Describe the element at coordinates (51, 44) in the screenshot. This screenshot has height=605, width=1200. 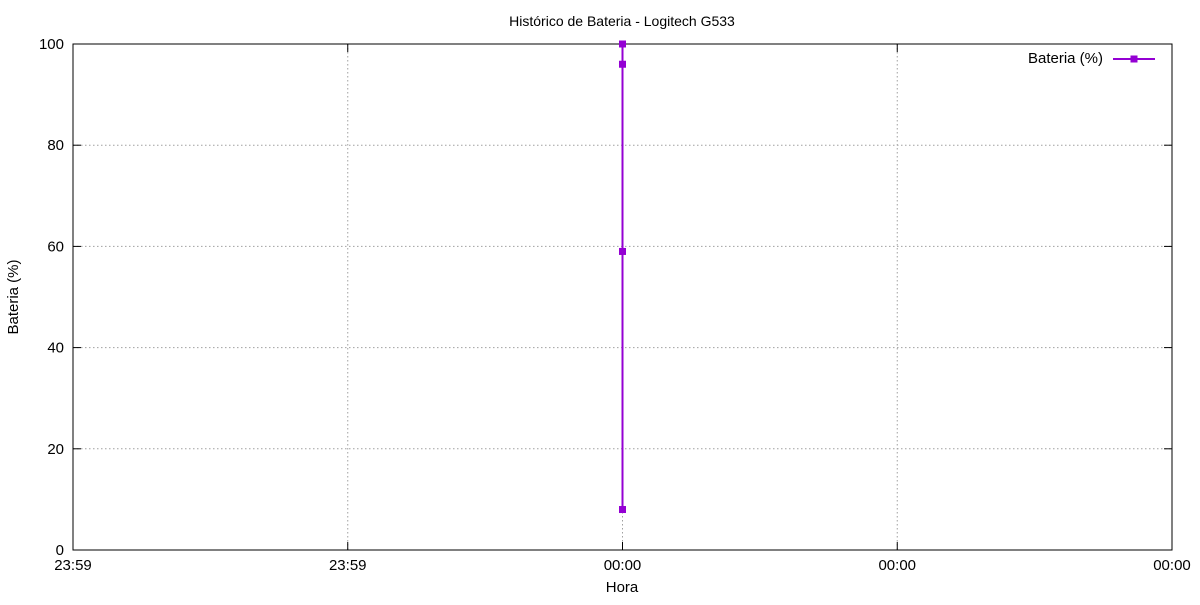
I see `y-tick-label: 100` at that location.